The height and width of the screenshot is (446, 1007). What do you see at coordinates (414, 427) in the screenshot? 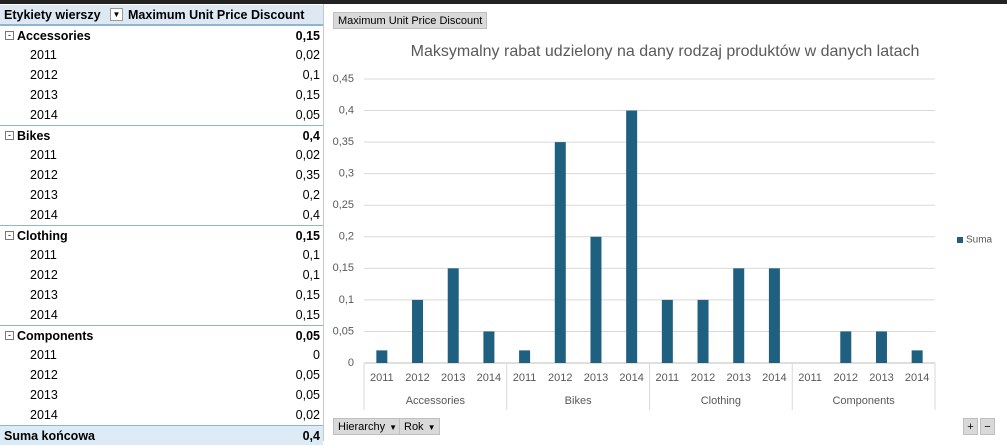
I see `button-label: Rok` at bounding box center [414, 427].